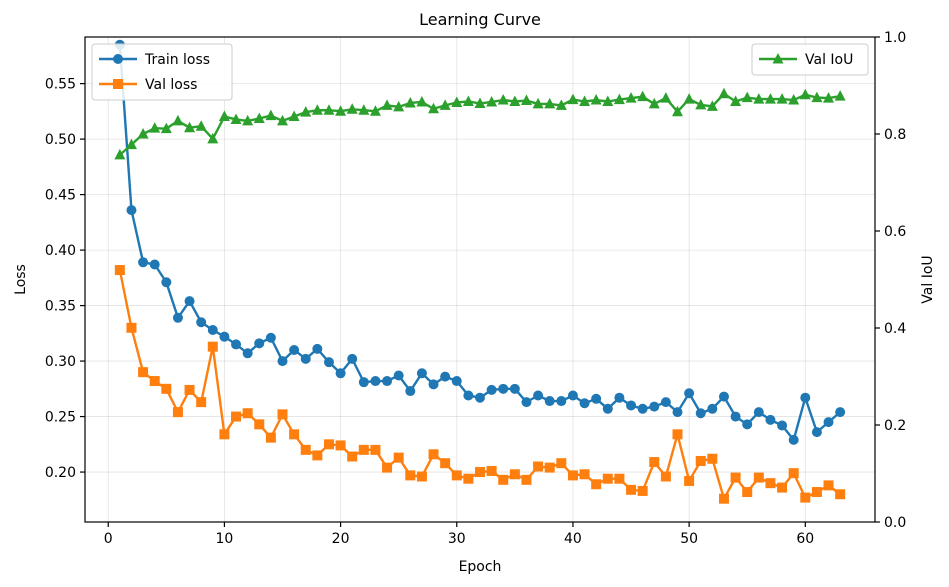 The width and height of the screenshot is (949, 587). I want to click on x-tick-label: 0, so click(108, 539).